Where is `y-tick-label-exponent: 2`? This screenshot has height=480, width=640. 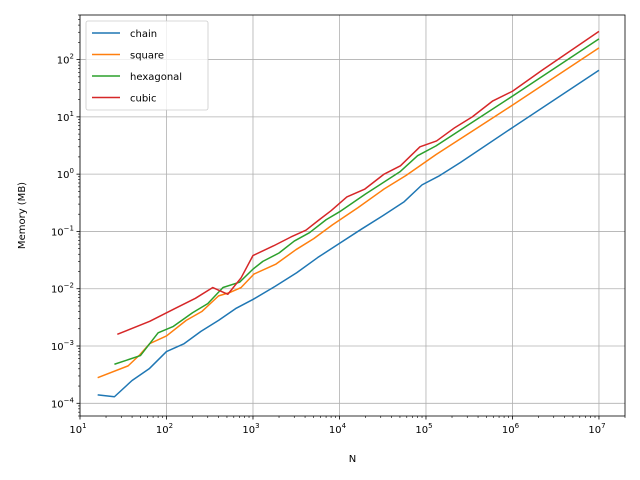
y-tick-label-exponent: 2 is located at coordinates (72, 57).